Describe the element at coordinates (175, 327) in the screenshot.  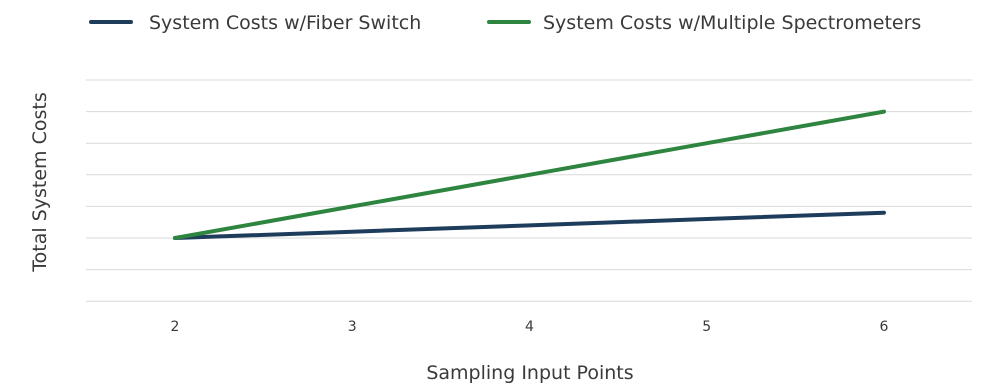
I see `x-tick-label: 2` at that location.